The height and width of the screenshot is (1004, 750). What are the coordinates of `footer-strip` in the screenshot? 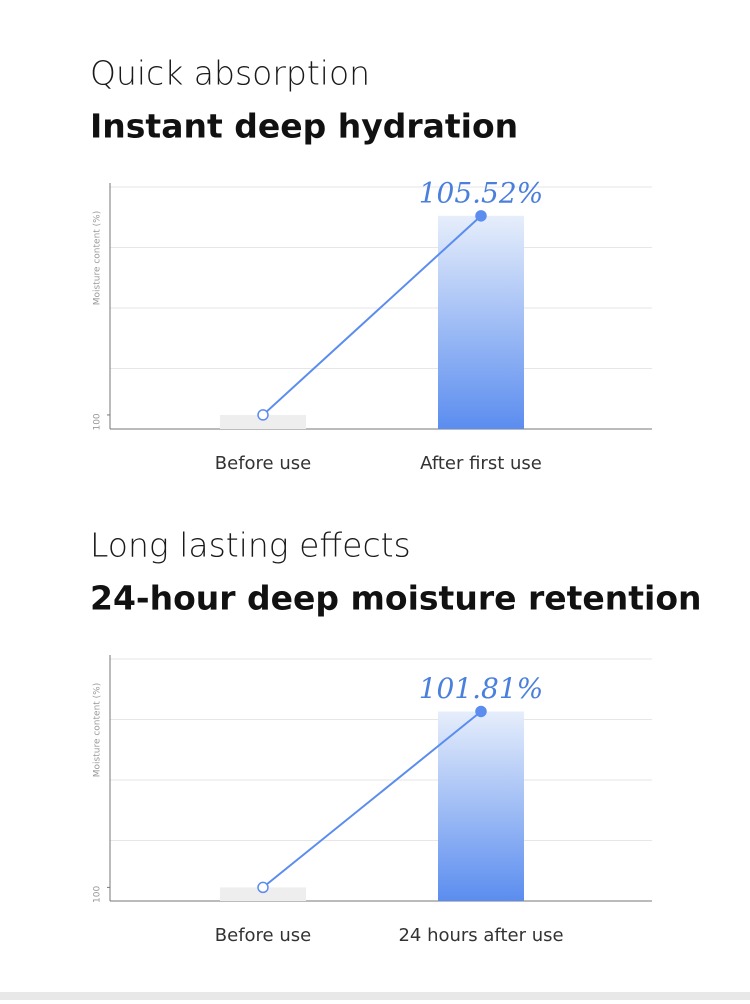 It's located at (375, 996).